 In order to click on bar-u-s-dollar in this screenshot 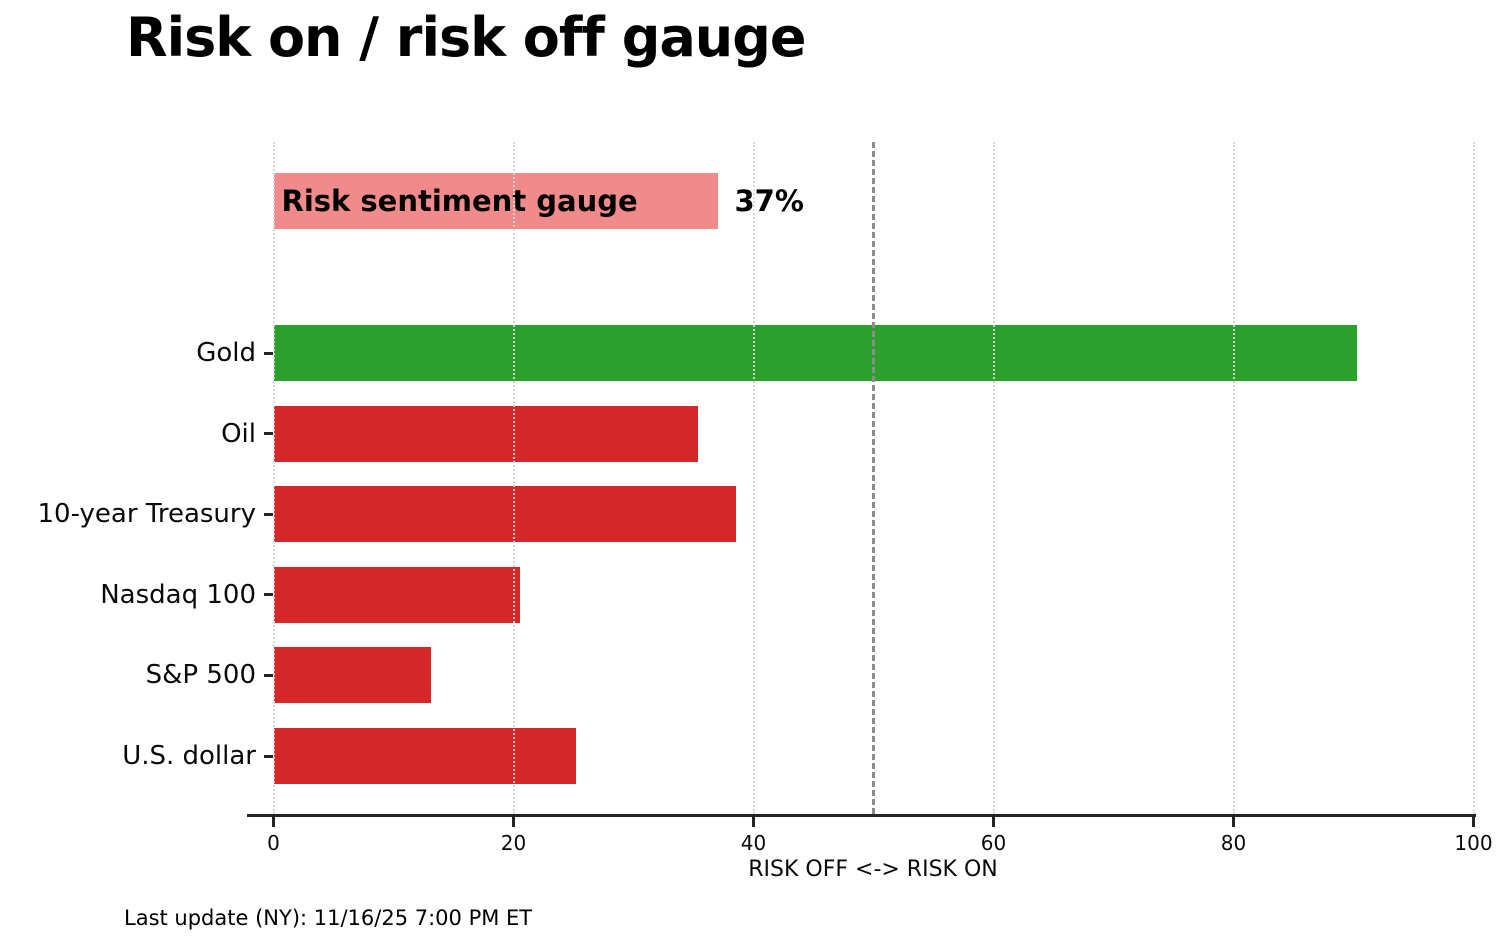, I will do `click(424, 756)`.